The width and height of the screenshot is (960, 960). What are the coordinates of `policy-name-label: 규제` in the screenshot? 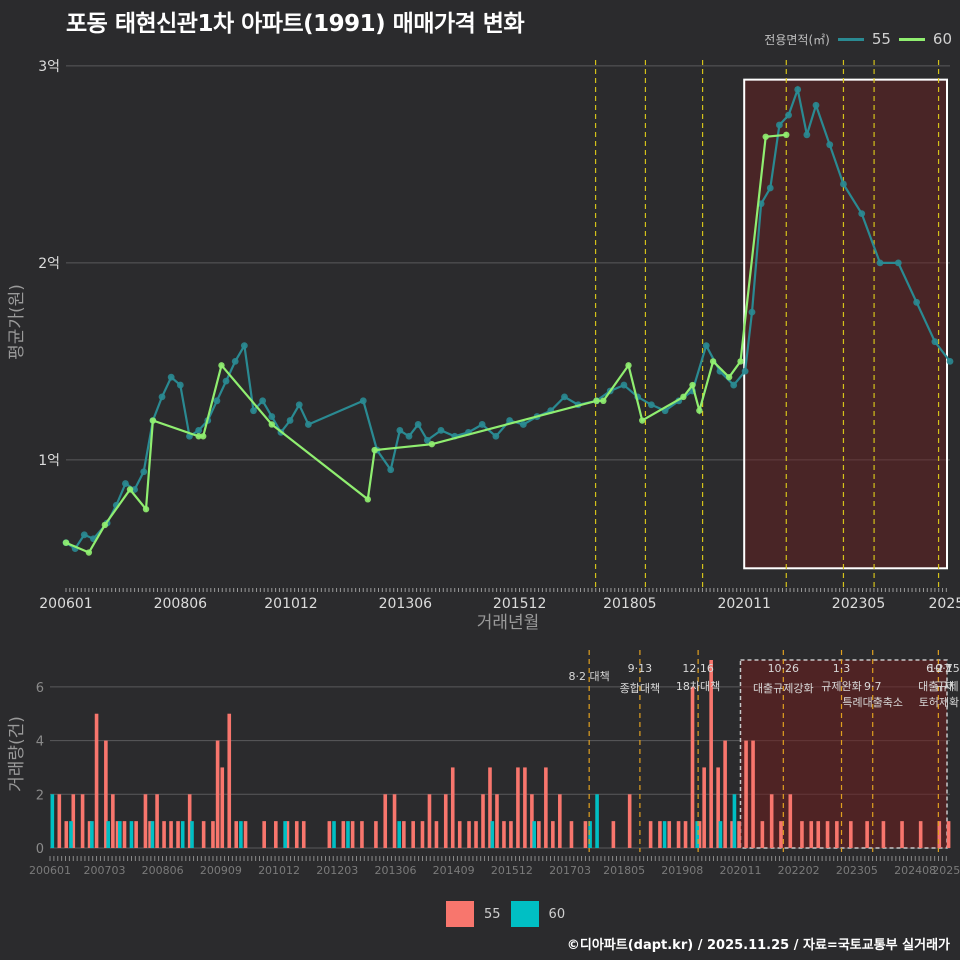 It's located at (944, 686).